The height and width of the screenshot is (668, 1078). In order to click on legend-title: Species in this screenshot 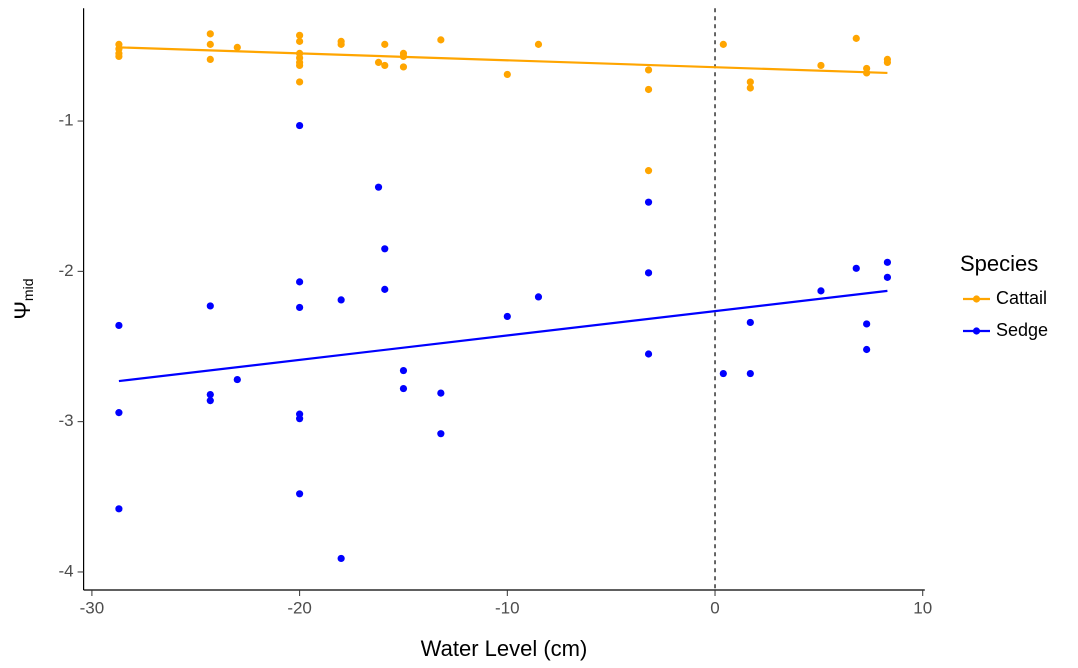, I will do `click(999, 263)`.